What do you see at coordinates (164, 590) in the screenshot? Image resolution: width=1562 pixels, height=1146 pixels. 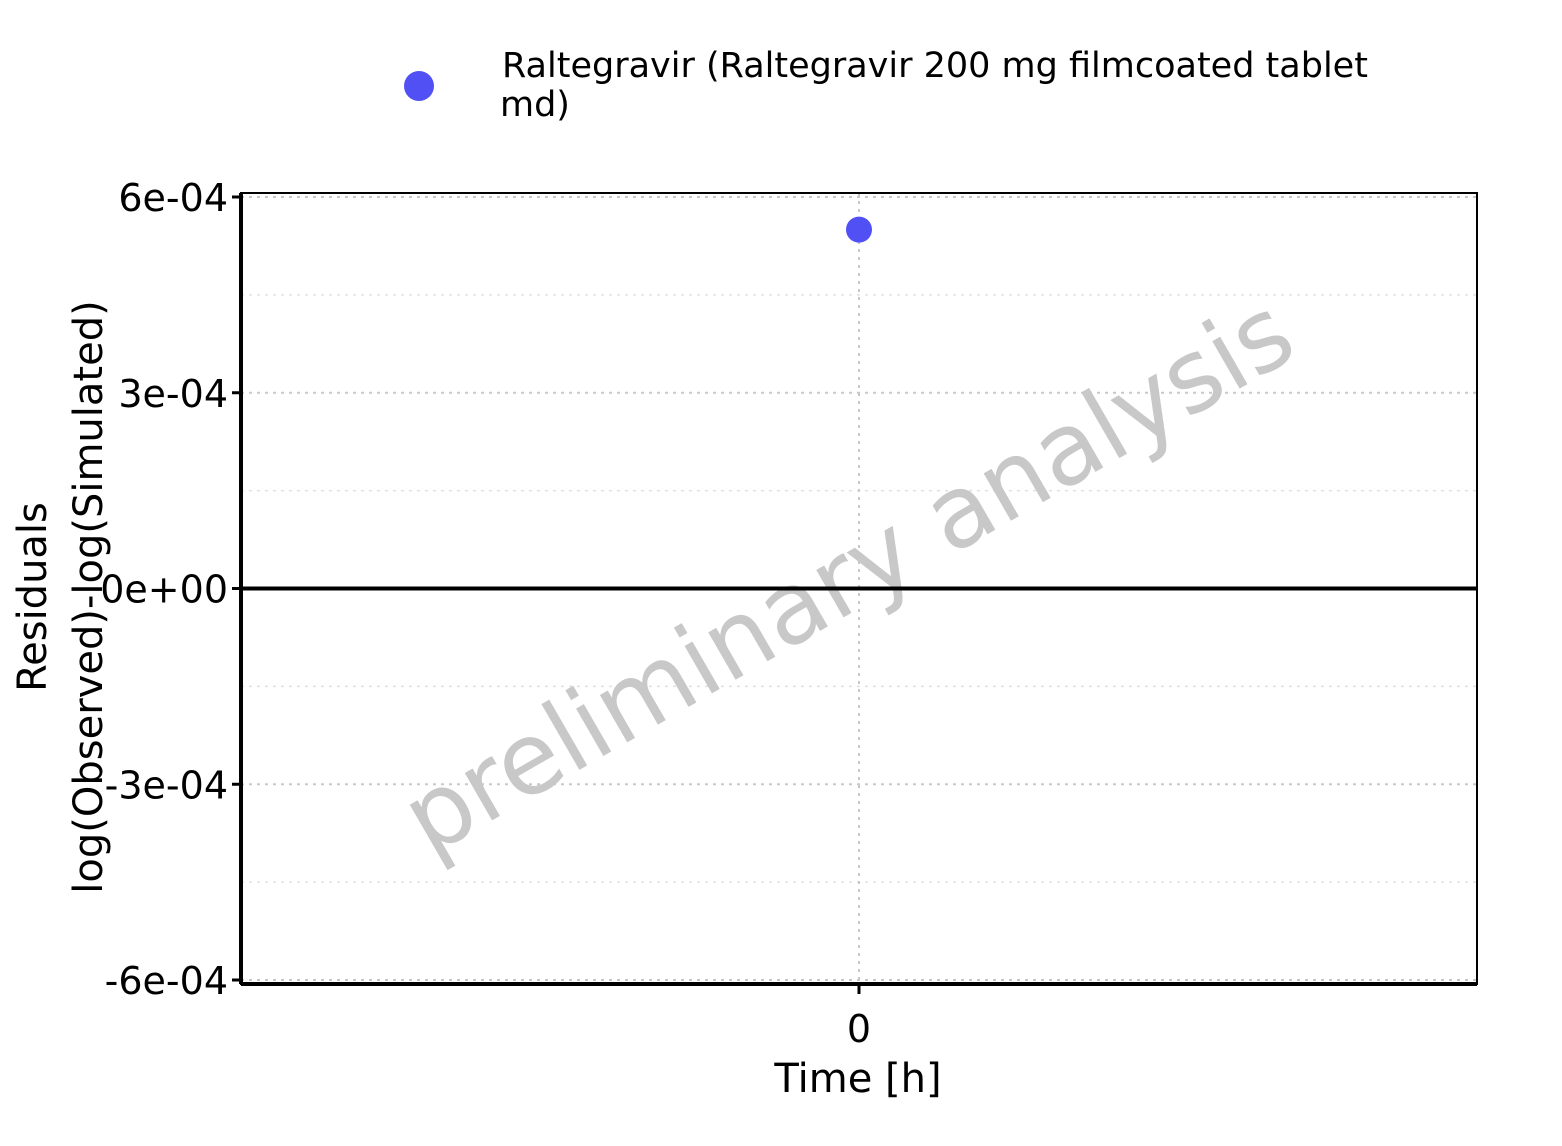 I see `y-tick-label: 0e+00` at bounding box center [164, 590].